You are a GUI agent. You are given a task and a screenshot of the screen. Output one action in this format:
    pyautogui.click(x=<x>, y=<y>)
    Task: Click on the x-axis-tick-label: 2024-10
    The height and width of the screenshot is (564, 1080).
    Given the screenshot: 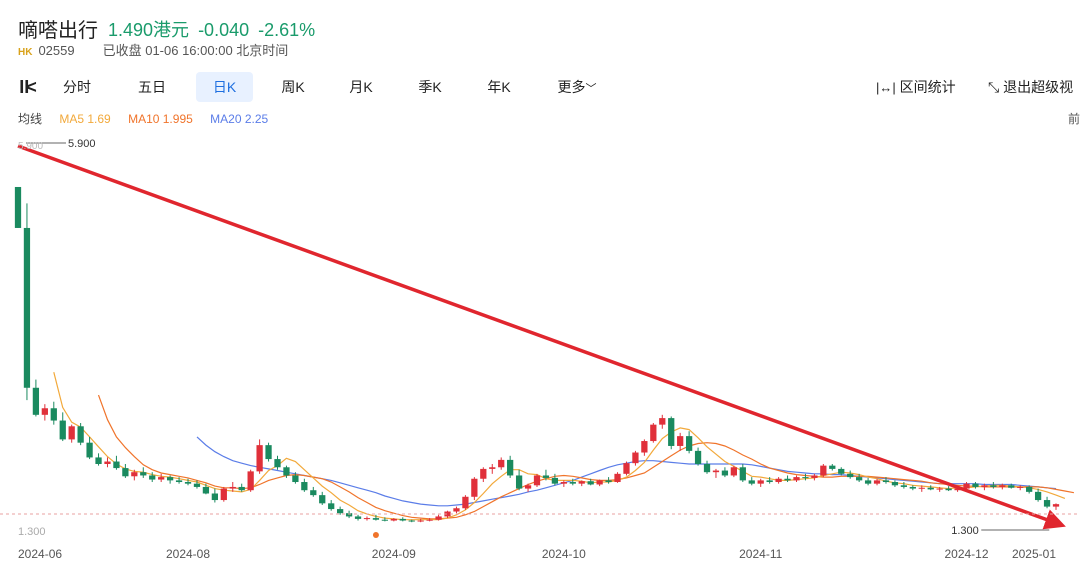 What is the action you would take?
    pyautogui.click(x=564, y=554)
    